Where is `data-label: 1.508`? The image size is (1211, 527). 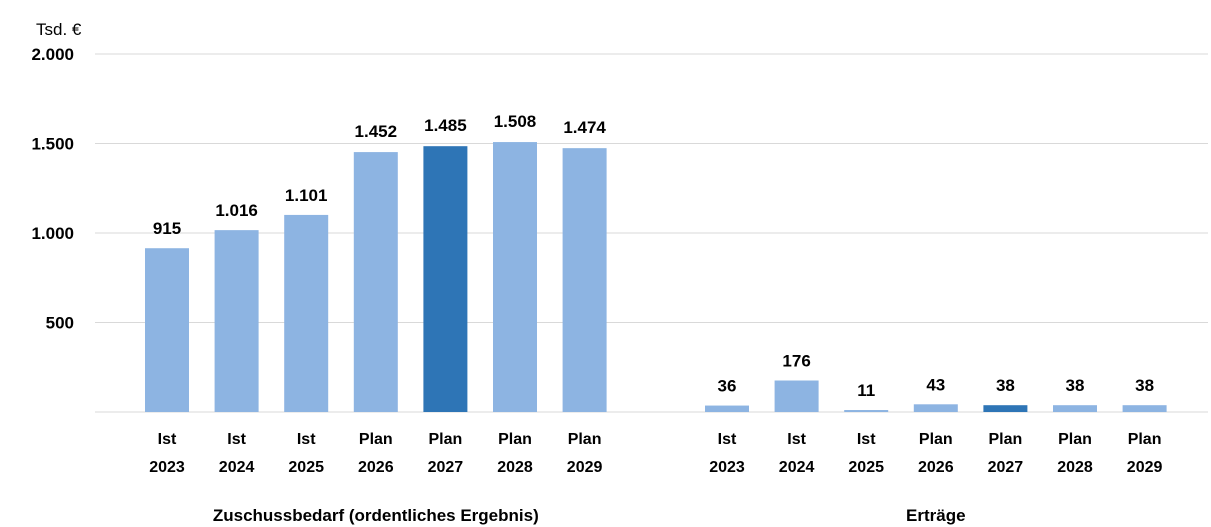 data-label: 1.508 is located at coordinates (515, 121).